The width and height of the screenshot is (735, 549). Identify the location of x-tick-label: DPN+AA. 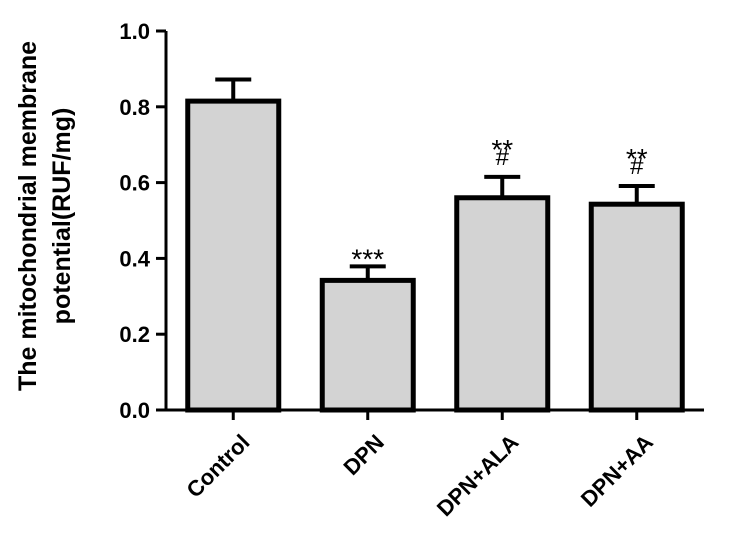
(617, 470).